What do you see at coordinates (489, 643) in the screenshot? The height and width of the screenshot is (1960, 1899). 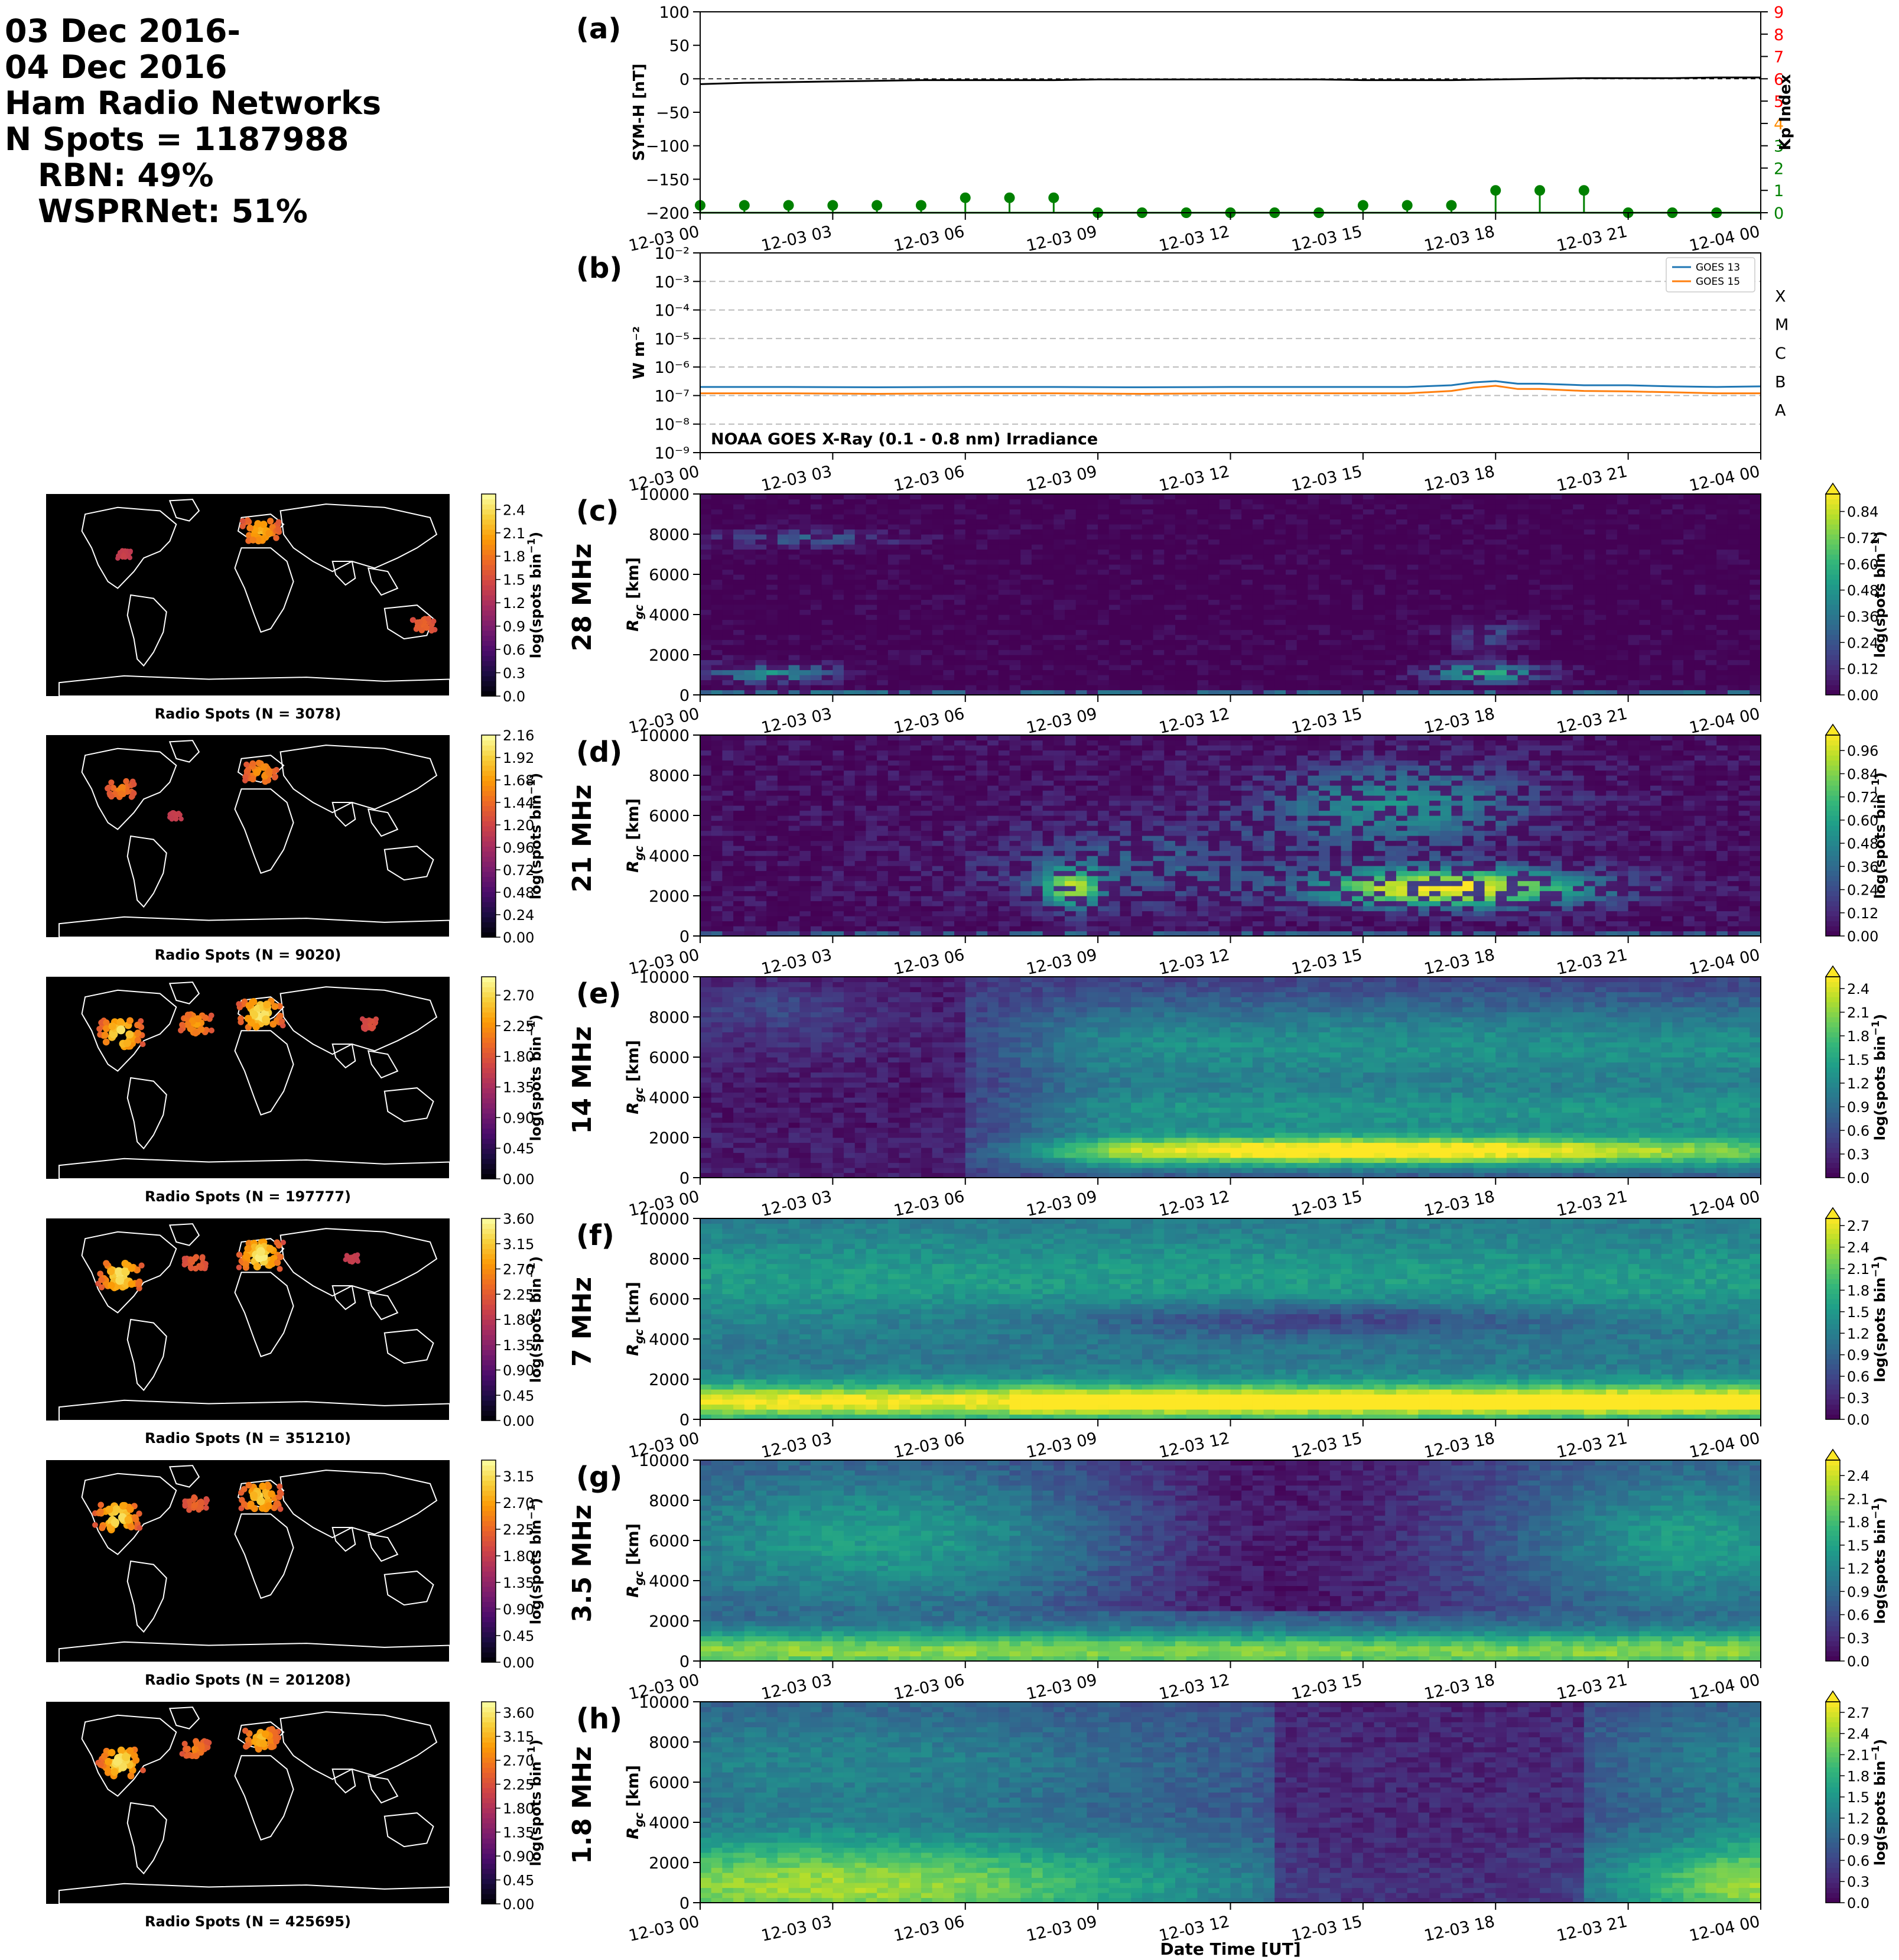 I see `colorbar-segment` at bounding box center [489, 643].